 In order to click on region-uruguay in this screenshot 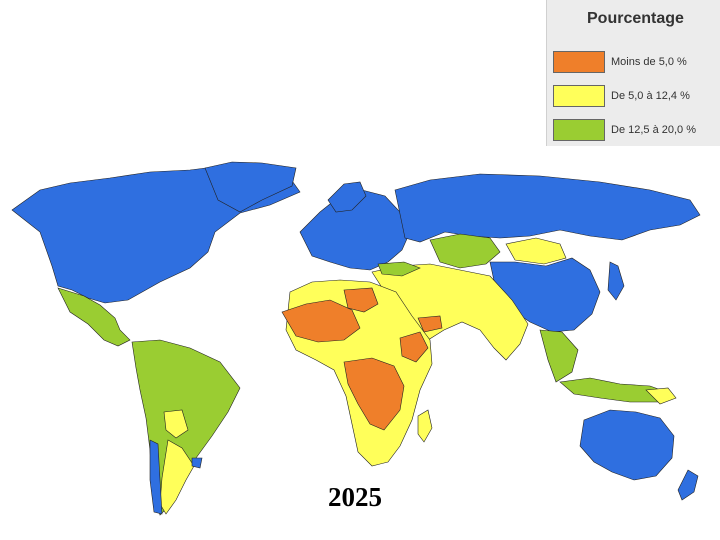, I will do `click(197, 463)`.